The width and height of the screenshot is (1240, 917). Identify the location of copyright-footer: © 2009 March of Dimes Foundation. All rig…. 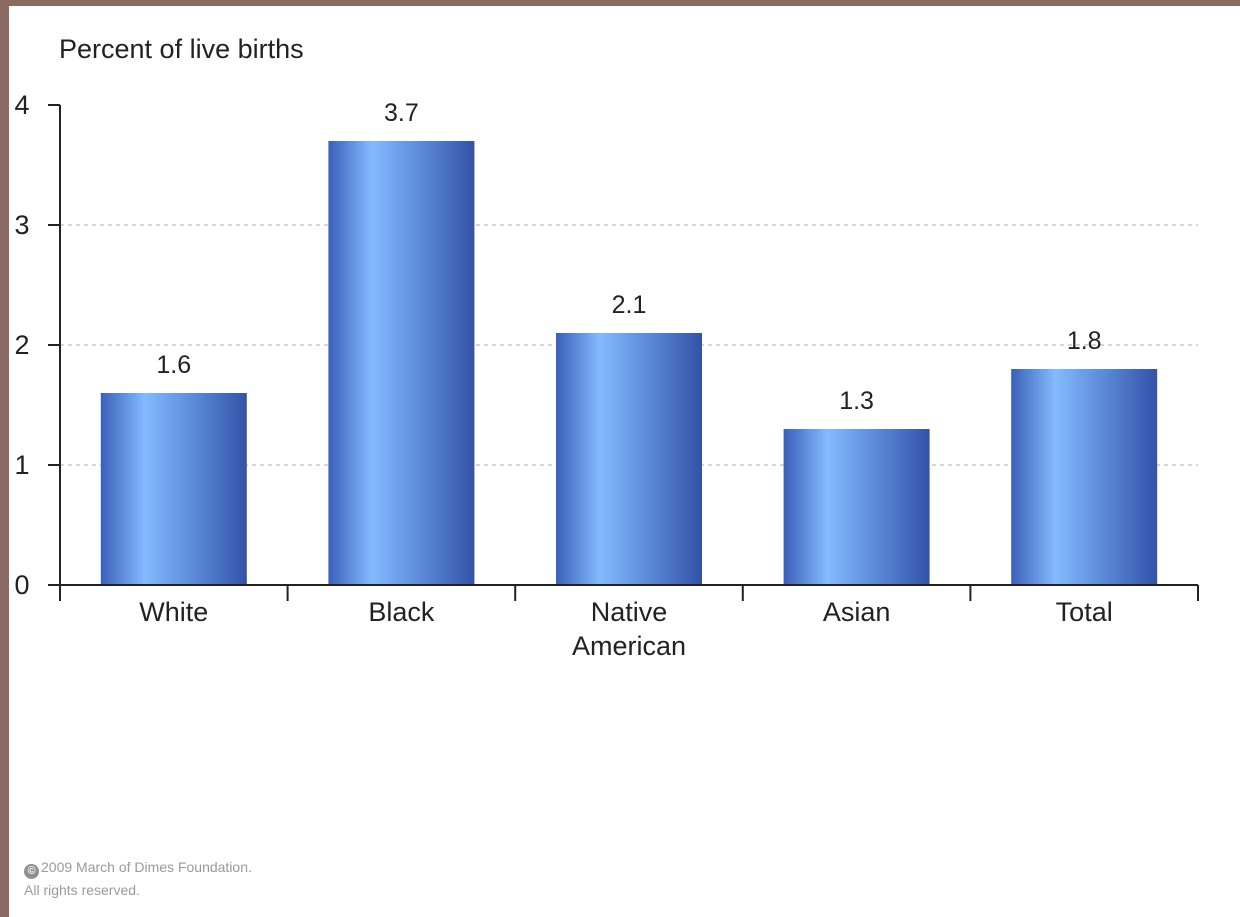
(138, 878).